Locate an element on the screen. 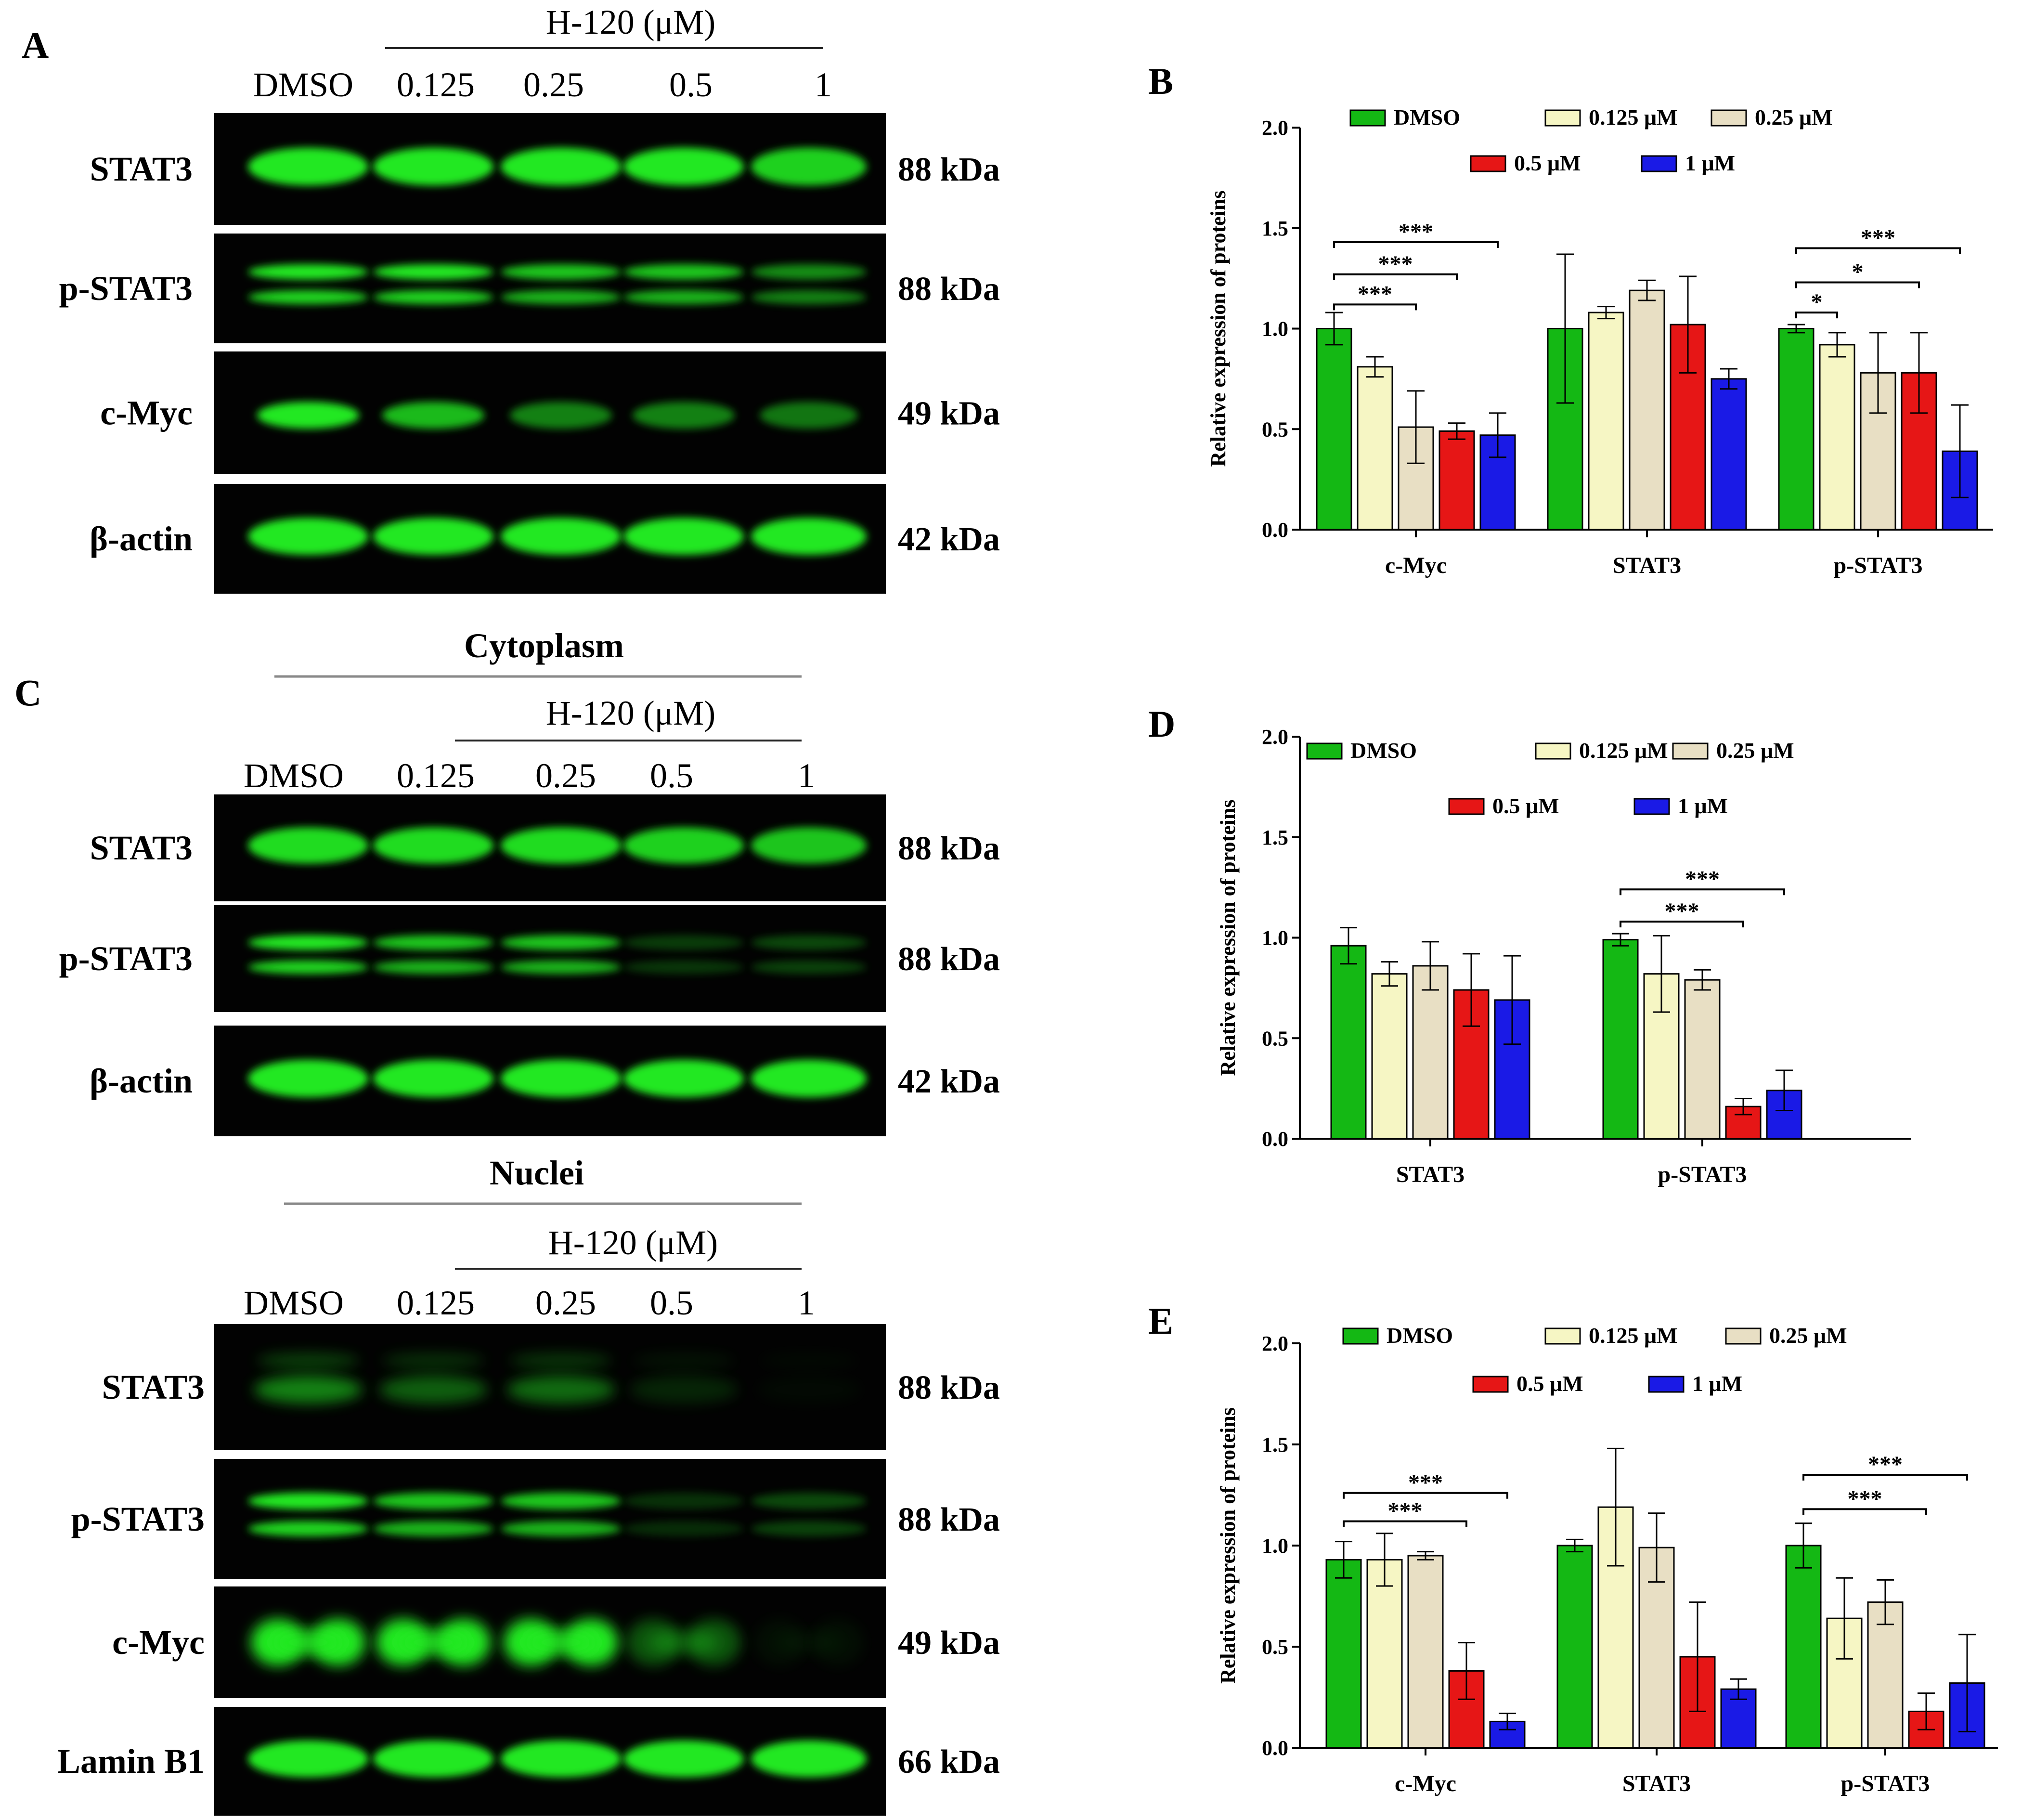 Image resolution: width=2022 pixels, height=1820 pixels. blot-row-stat3: STAT3 88 kDa is located at coordinates (545, 169).